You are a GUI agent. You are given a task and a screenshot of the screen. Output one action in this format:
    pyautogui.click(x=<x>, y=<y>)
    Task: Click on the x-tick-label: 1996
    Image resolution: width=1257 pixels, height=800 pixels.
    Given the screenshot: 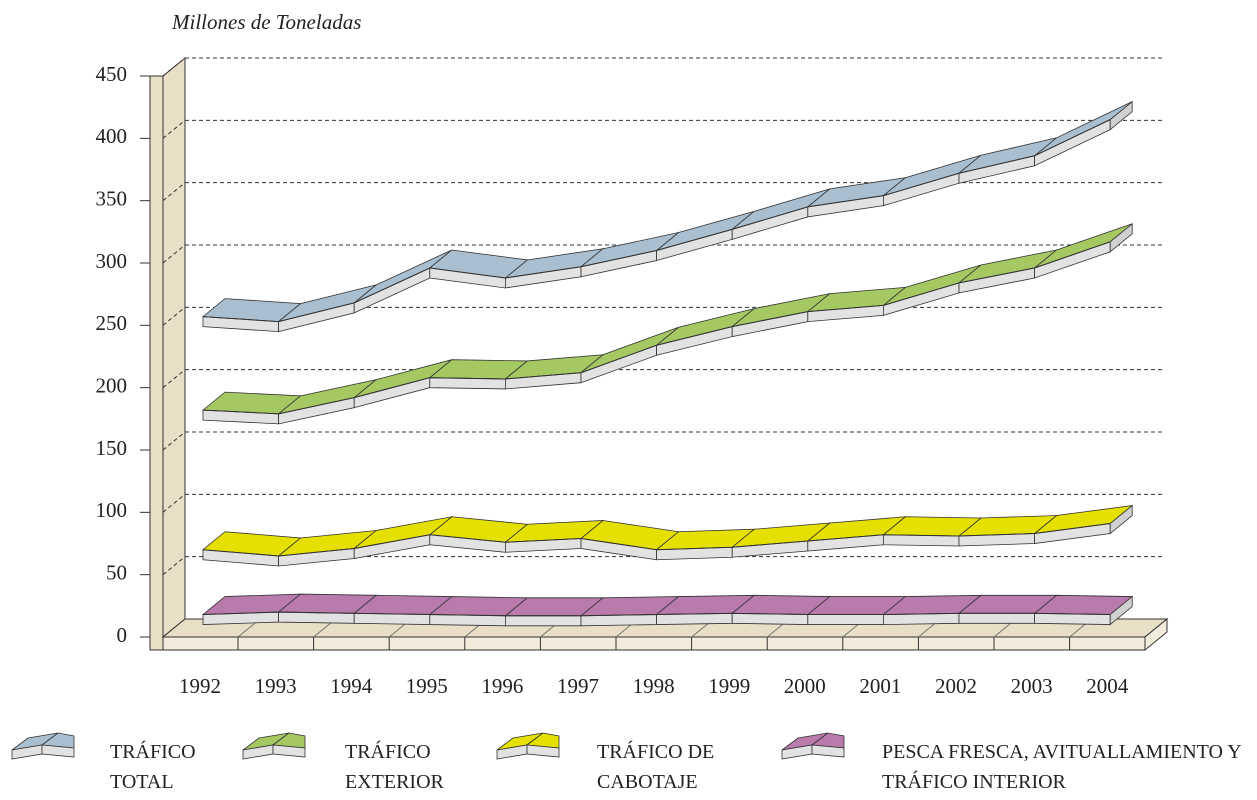 What is the action you would take?
    pyautogui.click(x=502, y=686)
    